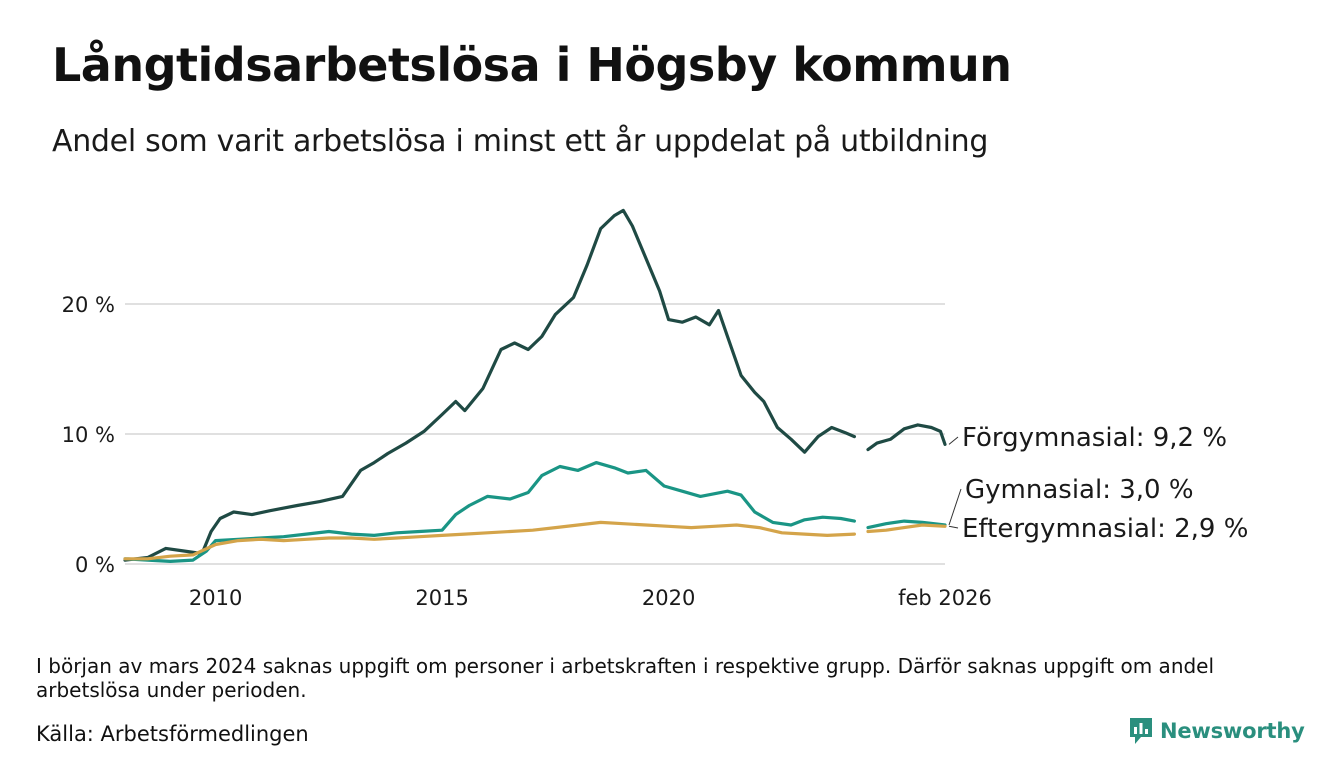  I want to click on series-line-förgymnasial-2, so click(906, 437).